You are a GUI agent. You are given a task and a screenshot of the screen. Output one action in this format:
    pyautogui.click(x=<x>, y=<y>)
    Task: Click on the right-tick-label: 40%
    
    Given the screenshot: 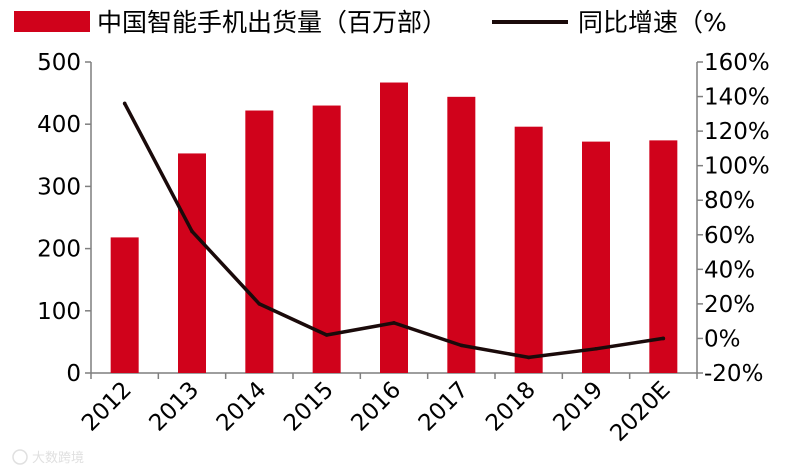 What is the action you would take?
    pyautogui.click(x=729, y=270)
    